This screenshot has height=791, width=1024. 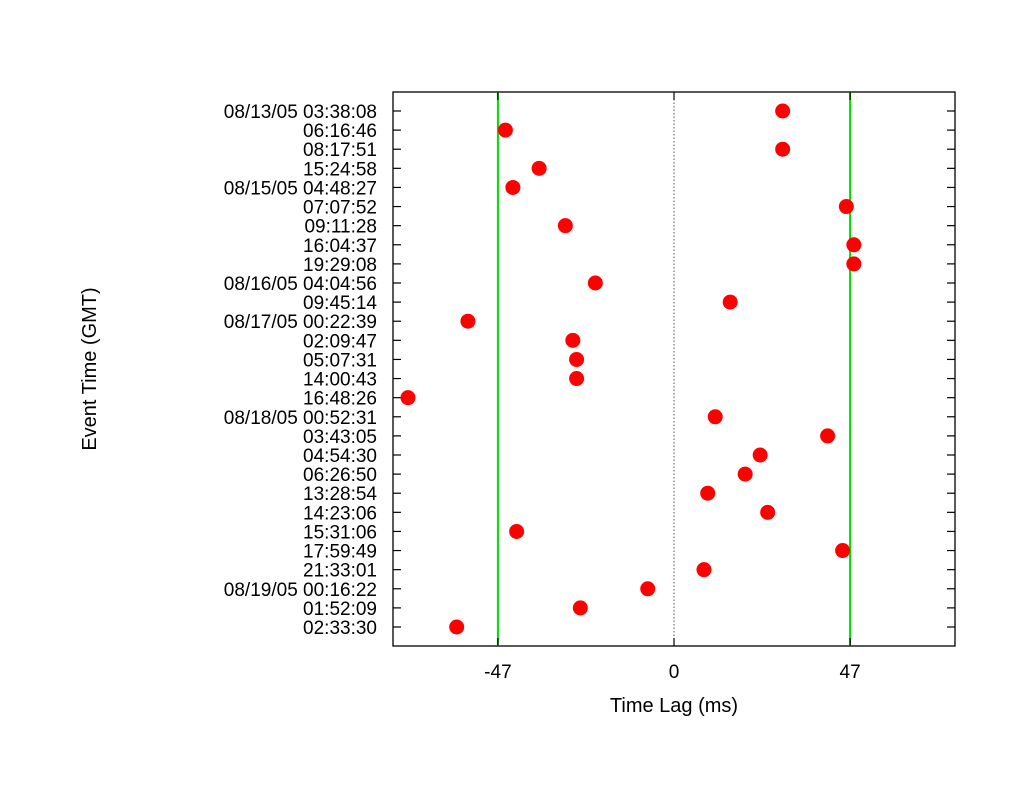 What do you see at coordinates (340, 227) in the screenshot?
I see `y-tick-label: 09:11:28` at bounding box center [340, 227].